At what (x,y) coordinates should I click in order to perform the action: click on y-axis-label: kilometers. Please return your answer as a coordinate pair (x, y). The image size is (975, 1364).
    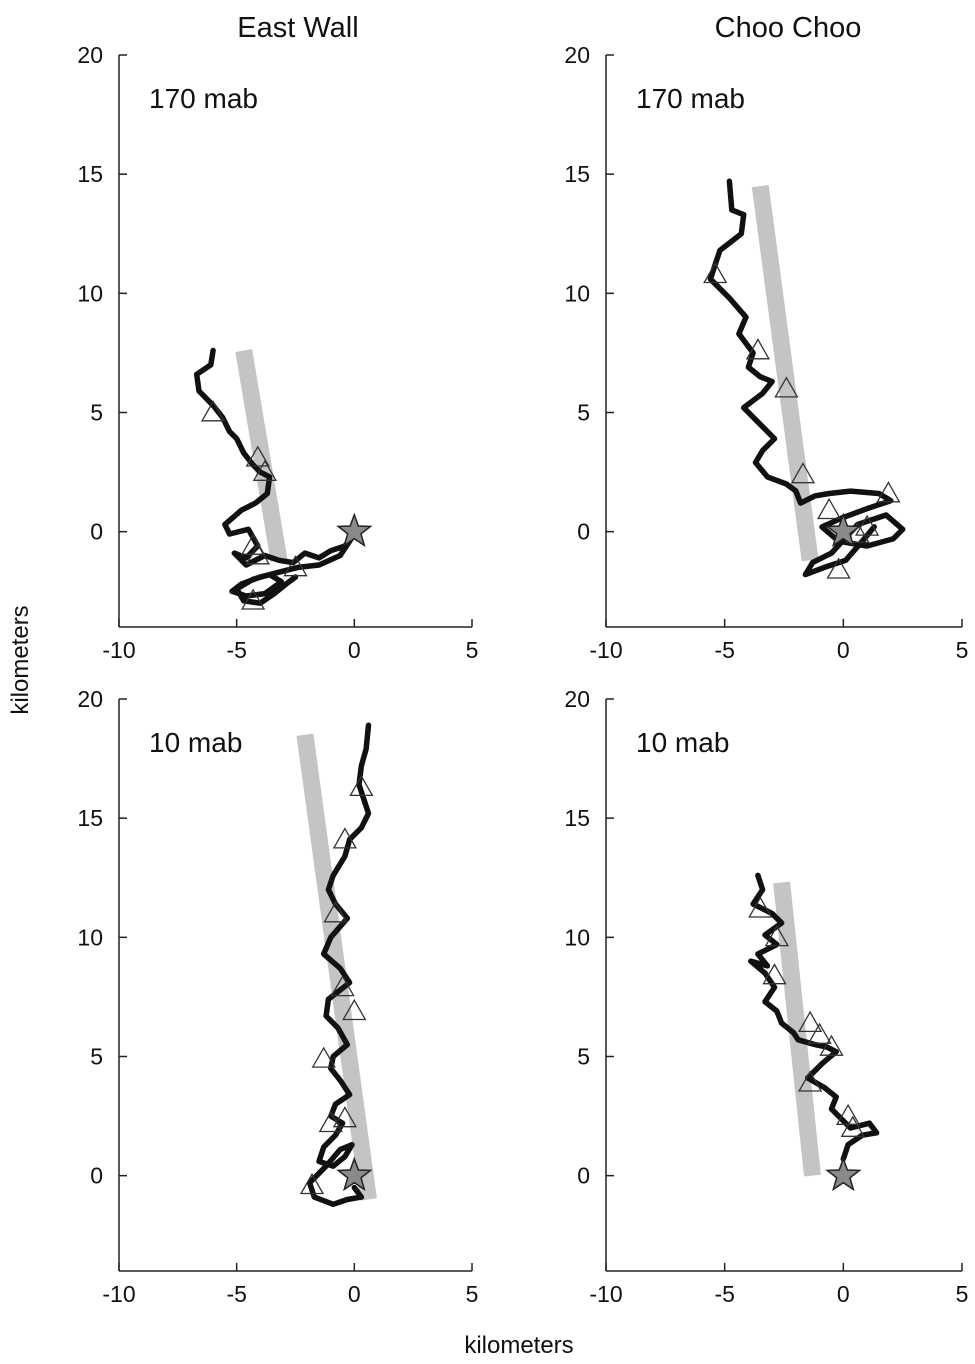
    Looking at the image, I should click on (20, 659).